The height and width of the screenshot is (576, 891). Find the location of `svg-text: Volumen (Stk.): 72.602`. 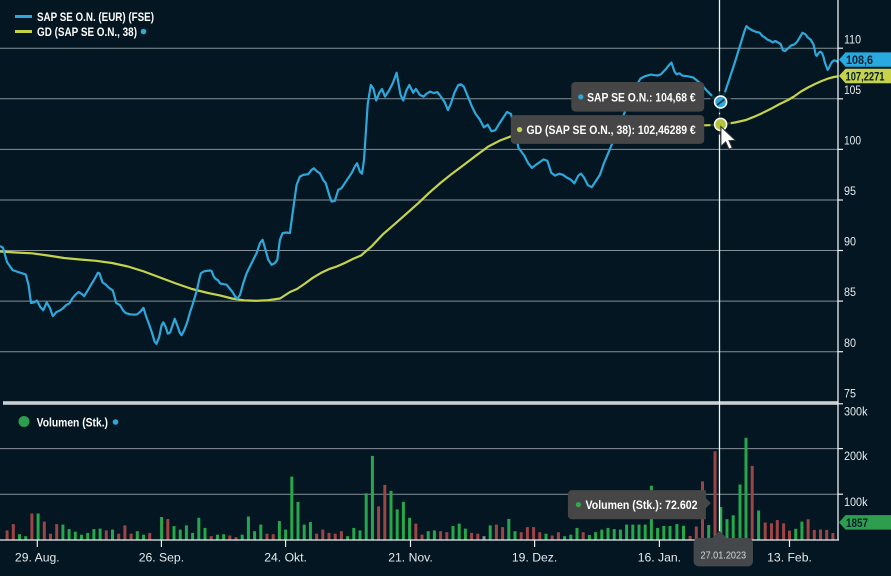

svg-text: Volumen (Stk.): 72.602 is located at coordinates (642, 505).